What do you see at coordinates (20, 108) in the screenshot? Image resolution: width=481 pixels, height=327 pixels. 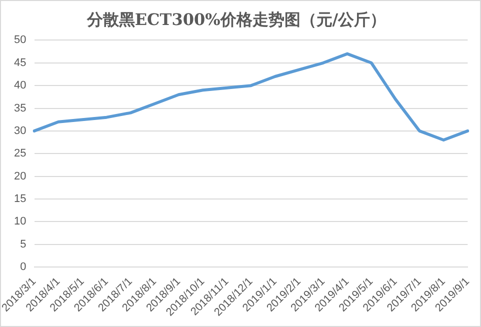 I see `y-tick-label: 35` at bounding box center [20, 108].